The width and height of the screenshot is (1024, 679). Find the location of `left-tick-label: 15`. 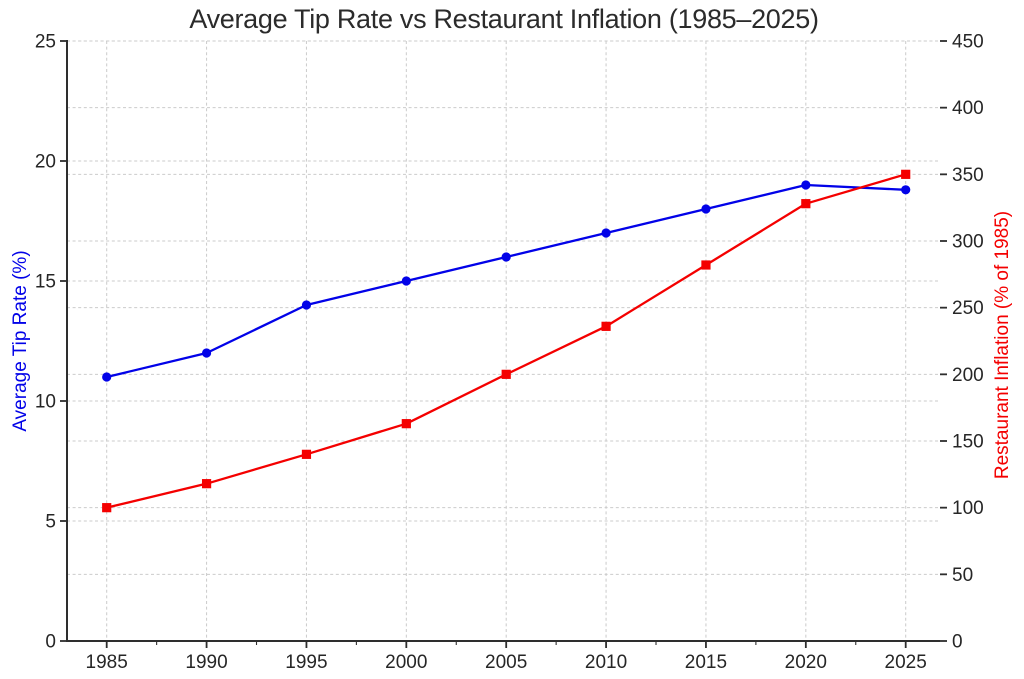

left-tick-label: 15 is located at coordinates (45, 282).